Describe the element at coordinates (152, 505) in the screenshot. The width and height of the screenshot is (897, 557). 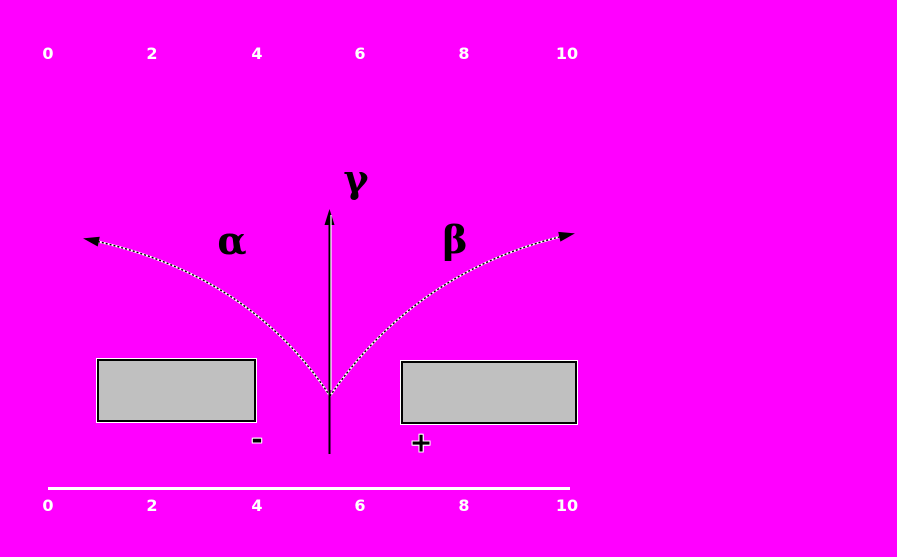
I see `bottom-ruler-tick: 2` at that location.